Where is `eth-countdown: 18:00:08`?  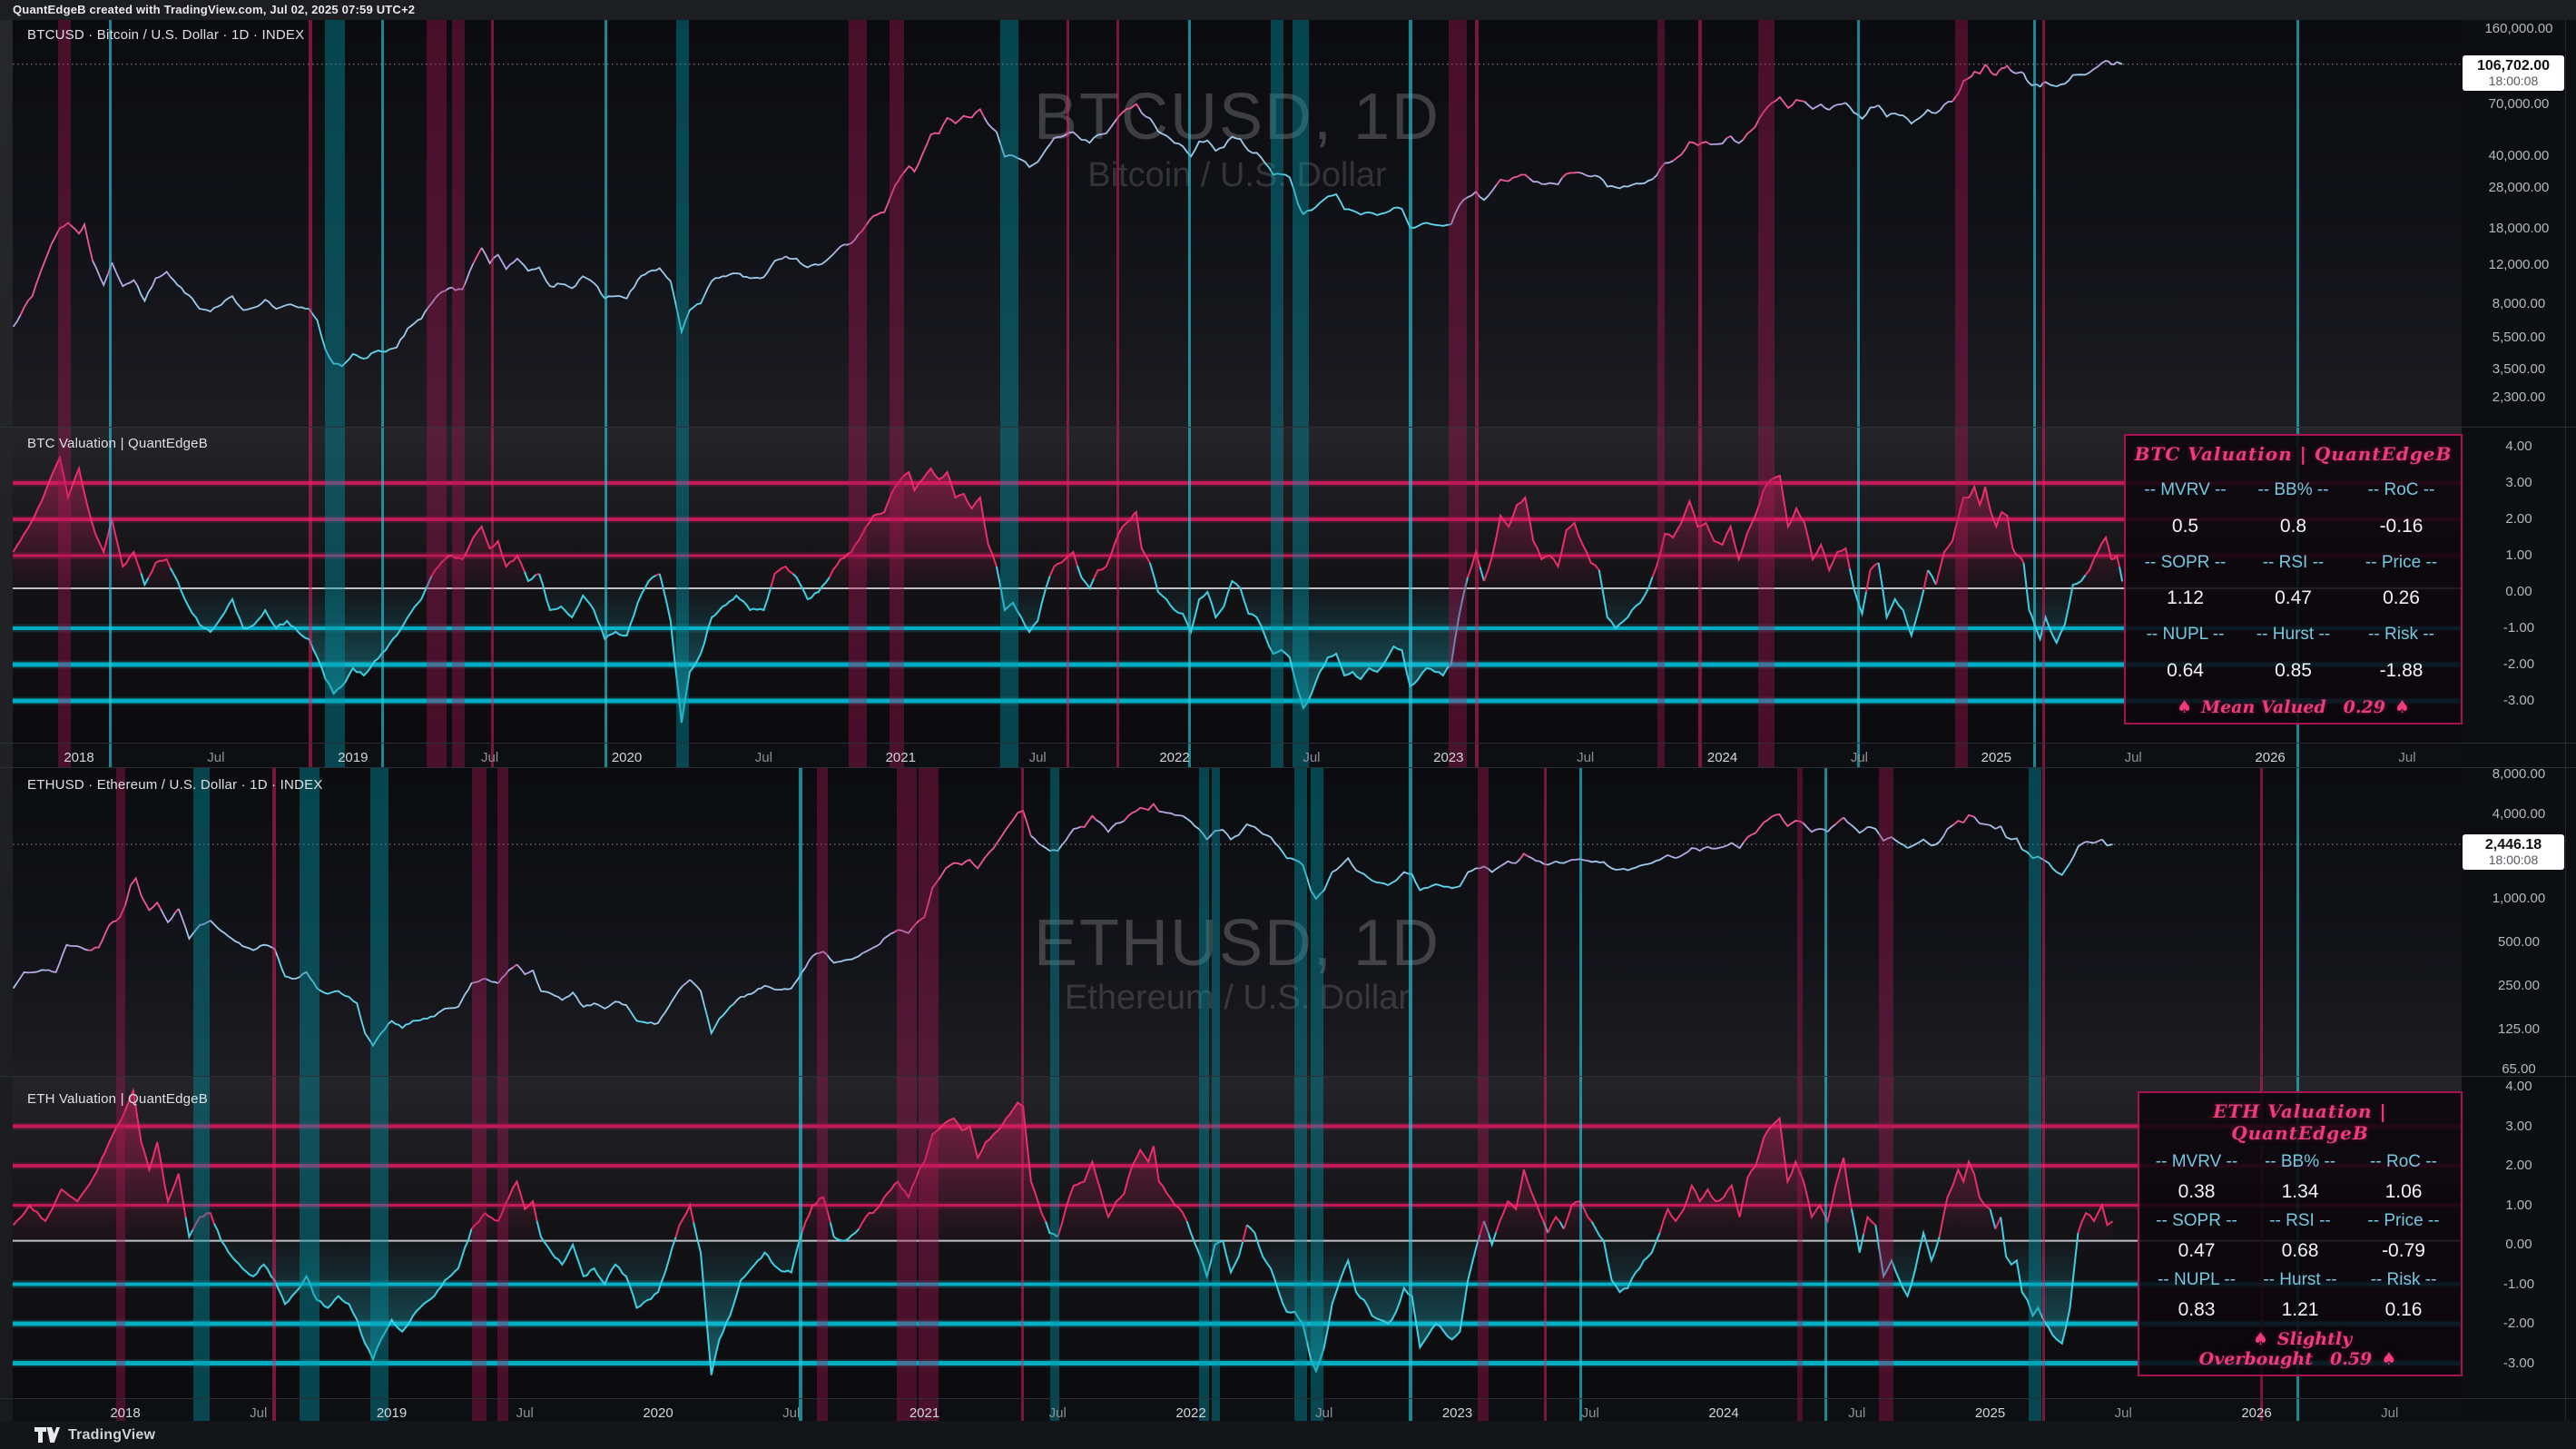 eth-countdown: 18:00:08 is located at coordinates (2513, 860).